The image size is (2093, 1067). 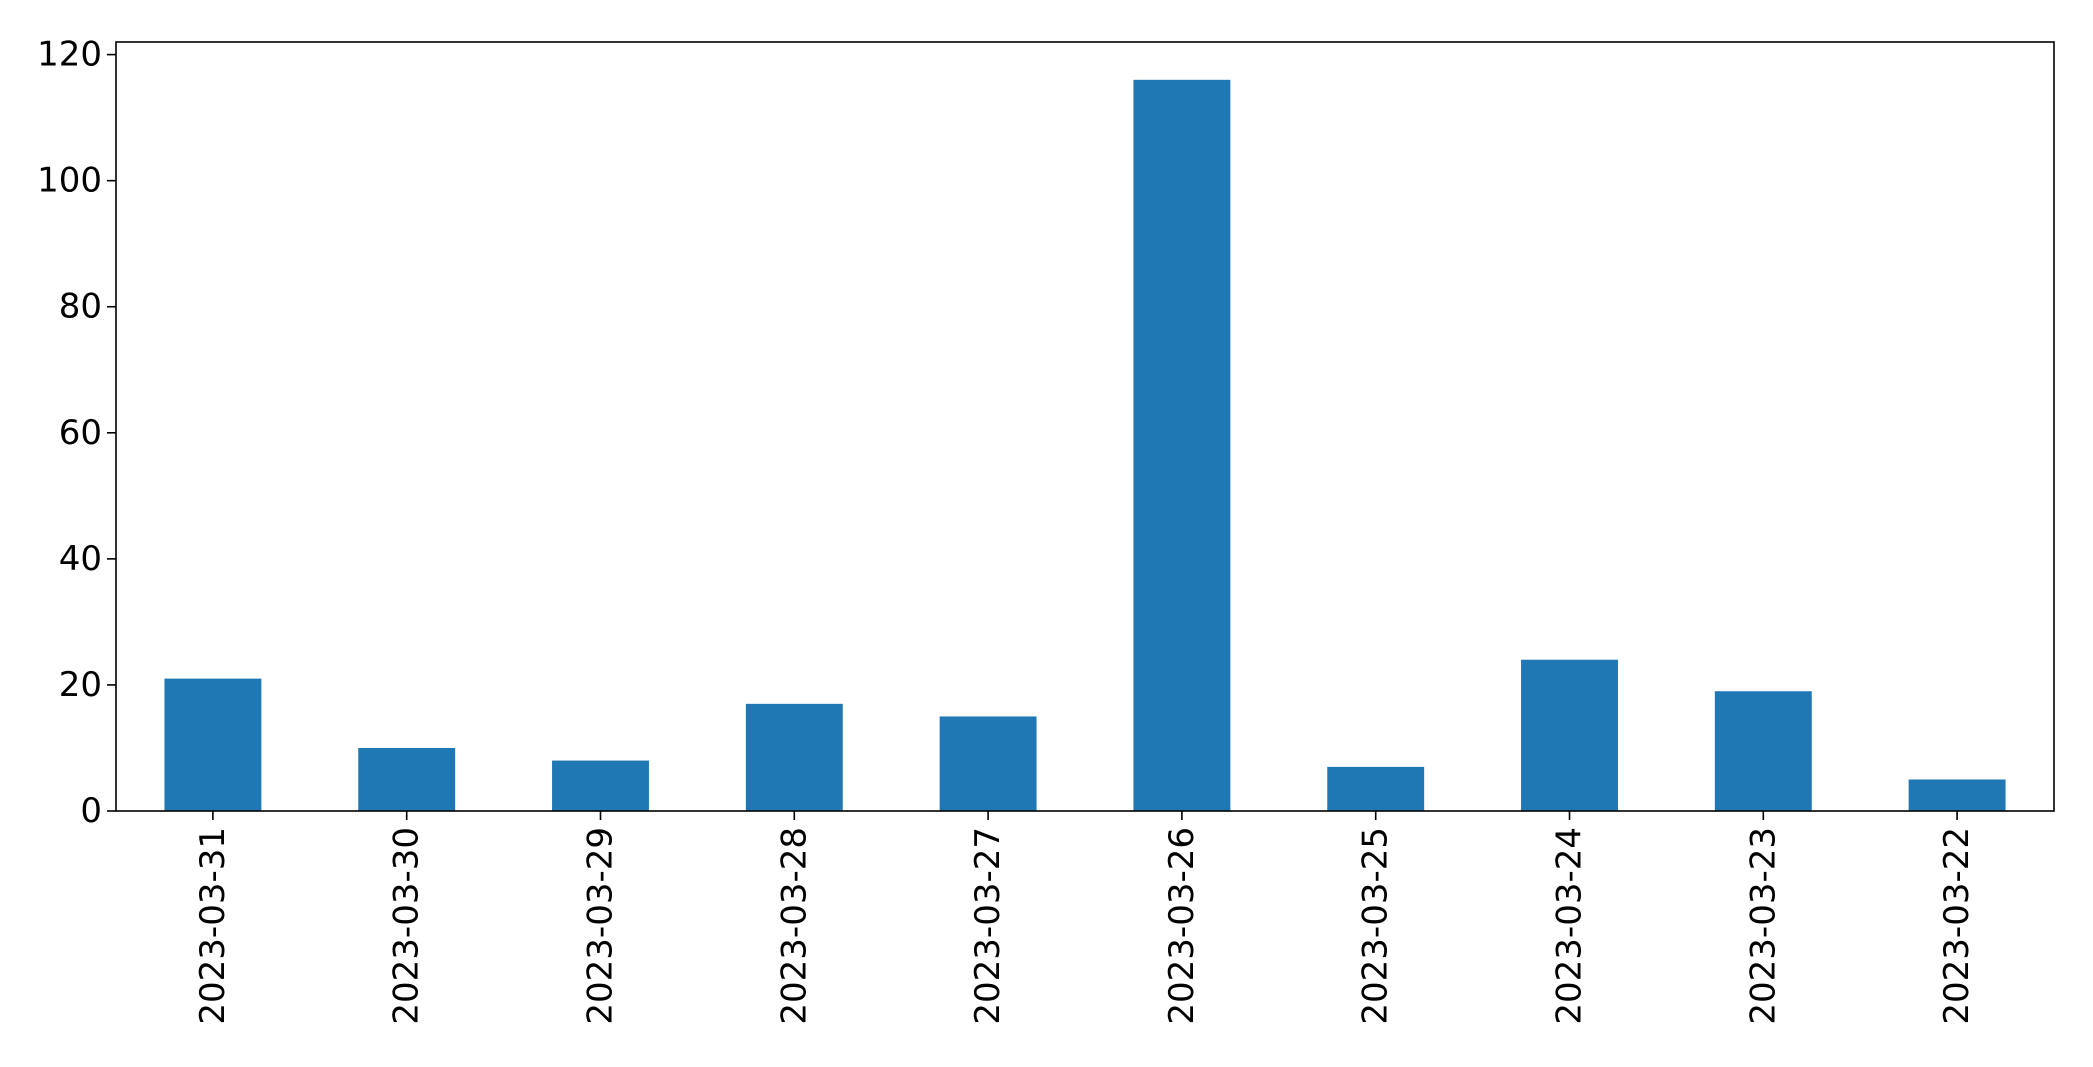 I want to click on y-tick-label: 80, so click(x=80, y=307).